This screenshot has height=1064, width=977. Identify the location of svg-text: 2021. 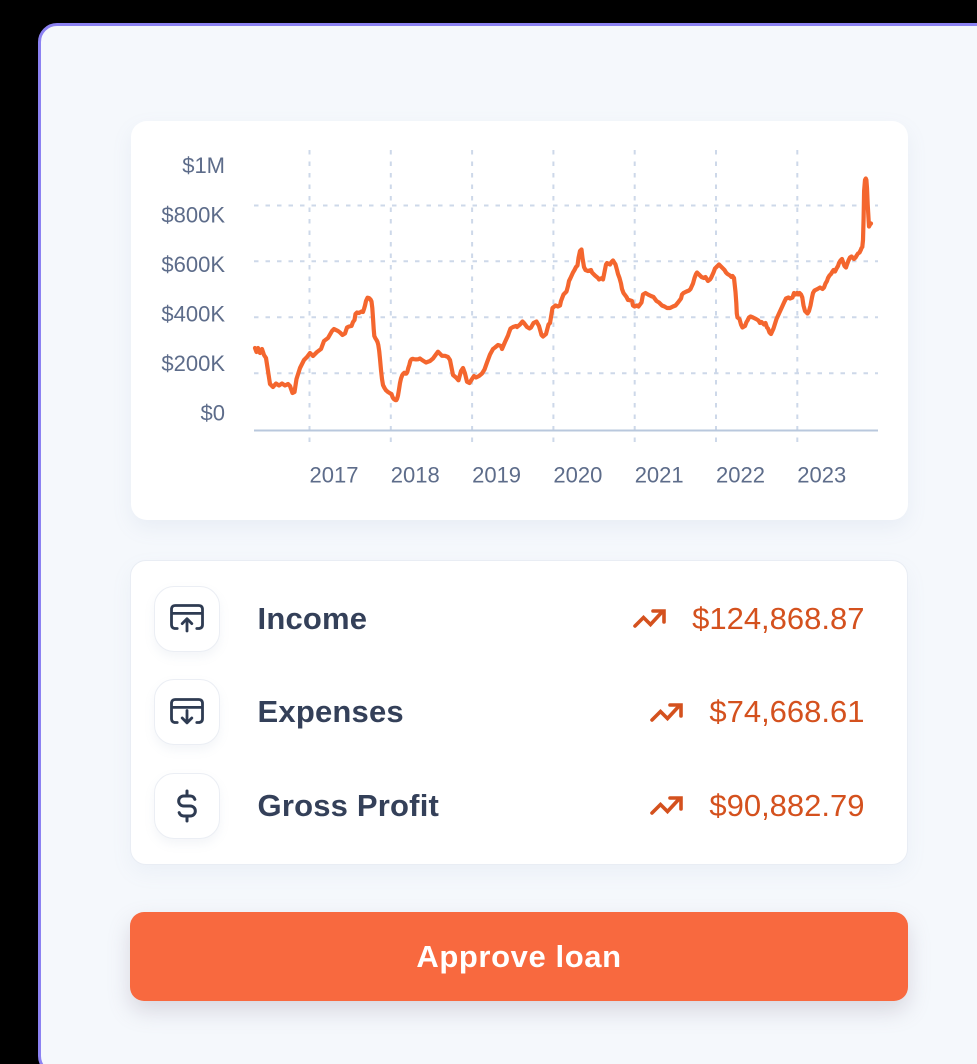
(659, 475).